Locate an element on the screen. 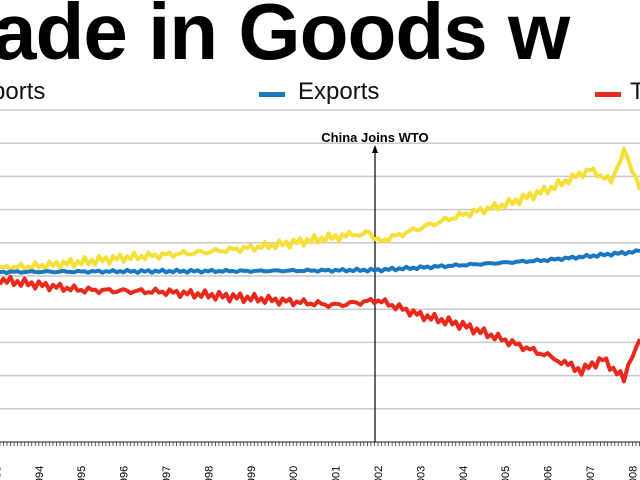  x-tick-label: 2000 is located at coordinates (294, 473).